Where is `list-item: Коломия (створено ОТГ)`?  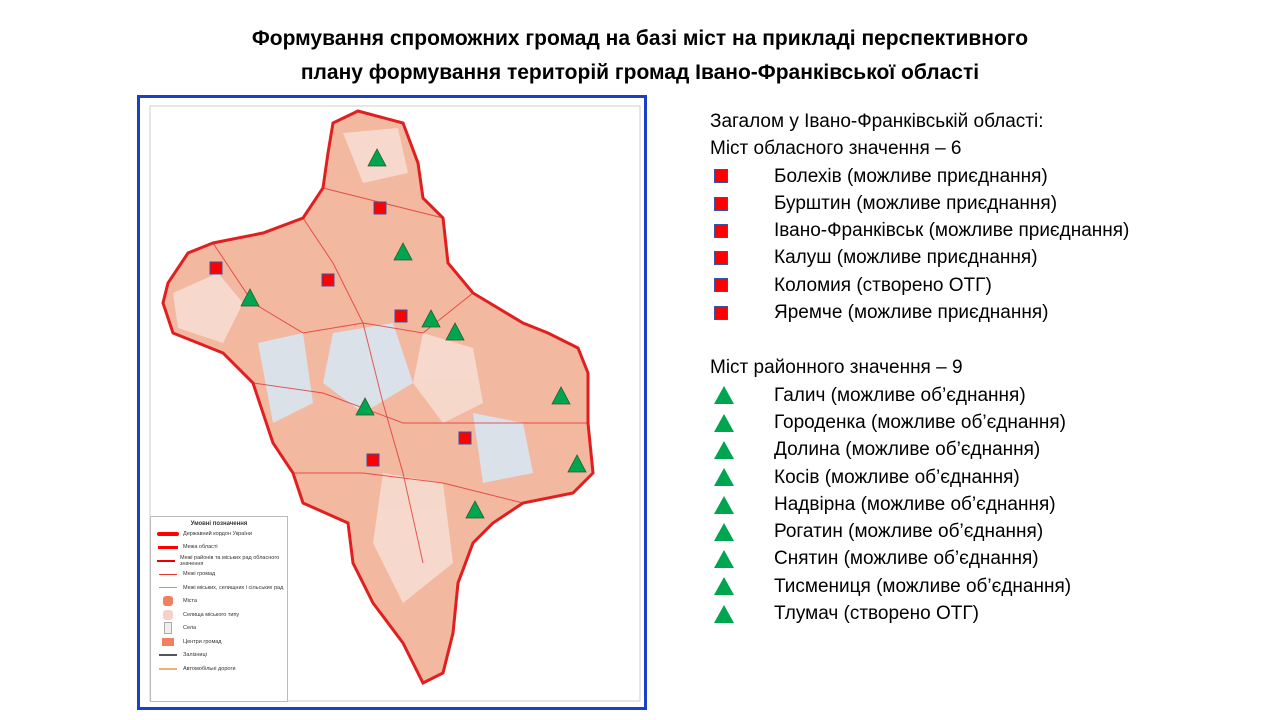 list-item: Коломия (створено ОТГ) is located at coordinates (919, 285).